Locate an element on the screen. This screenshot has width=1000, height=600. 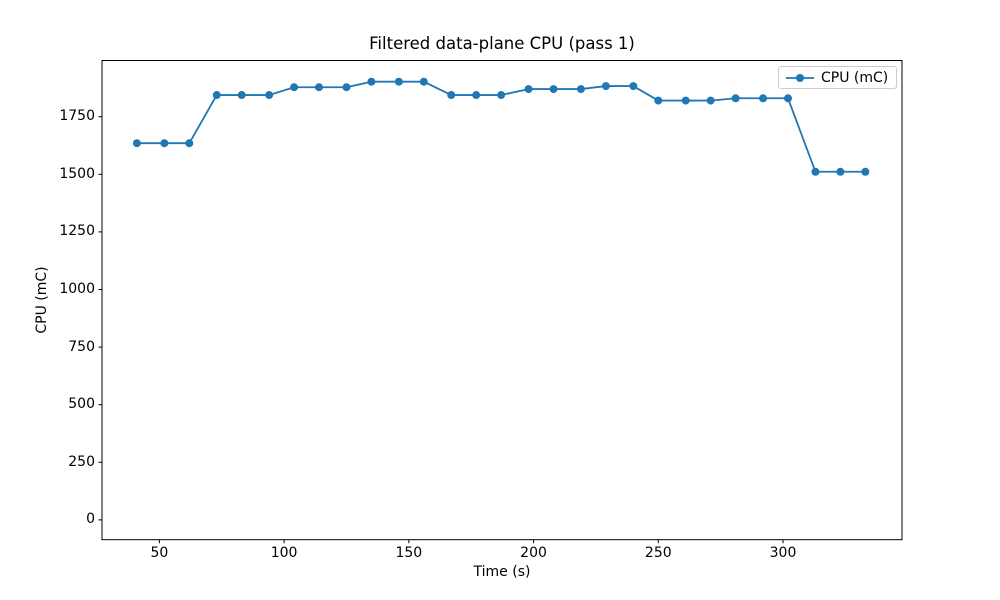
legend-line-sample is located at coordinates (800, 77).